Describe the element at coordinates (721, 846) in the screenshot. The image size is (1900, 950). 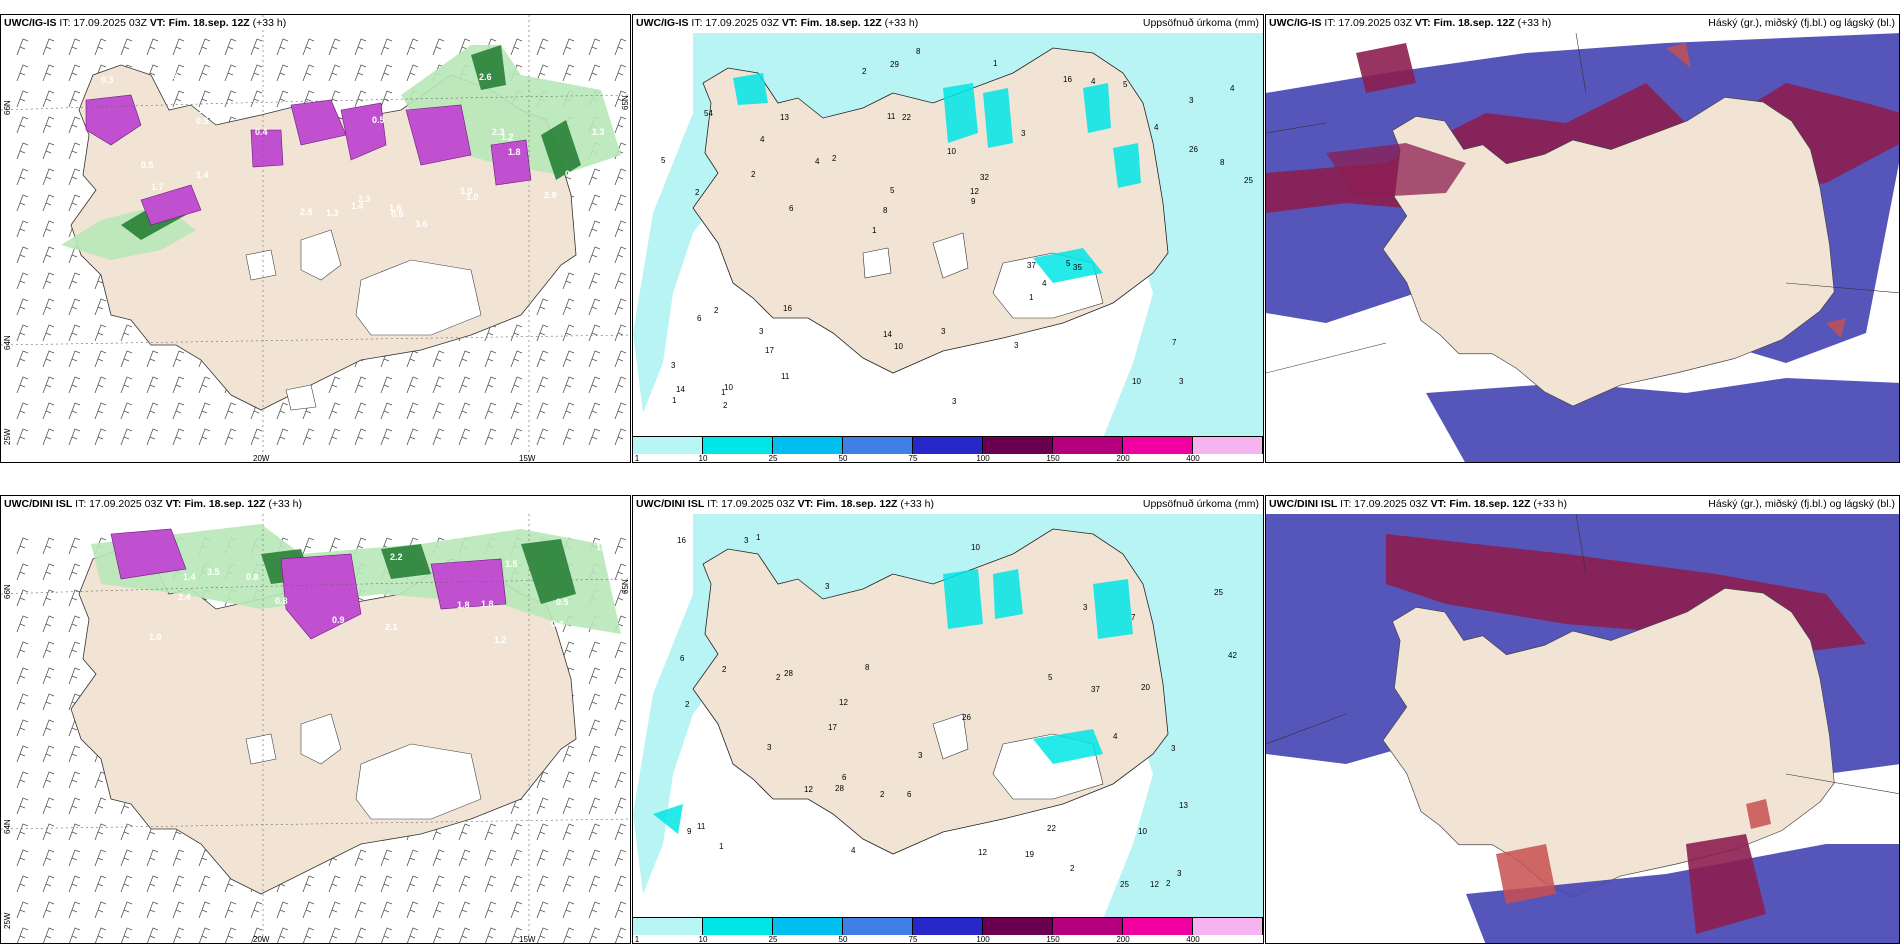
I see `precip-value-label: 1` at that location.